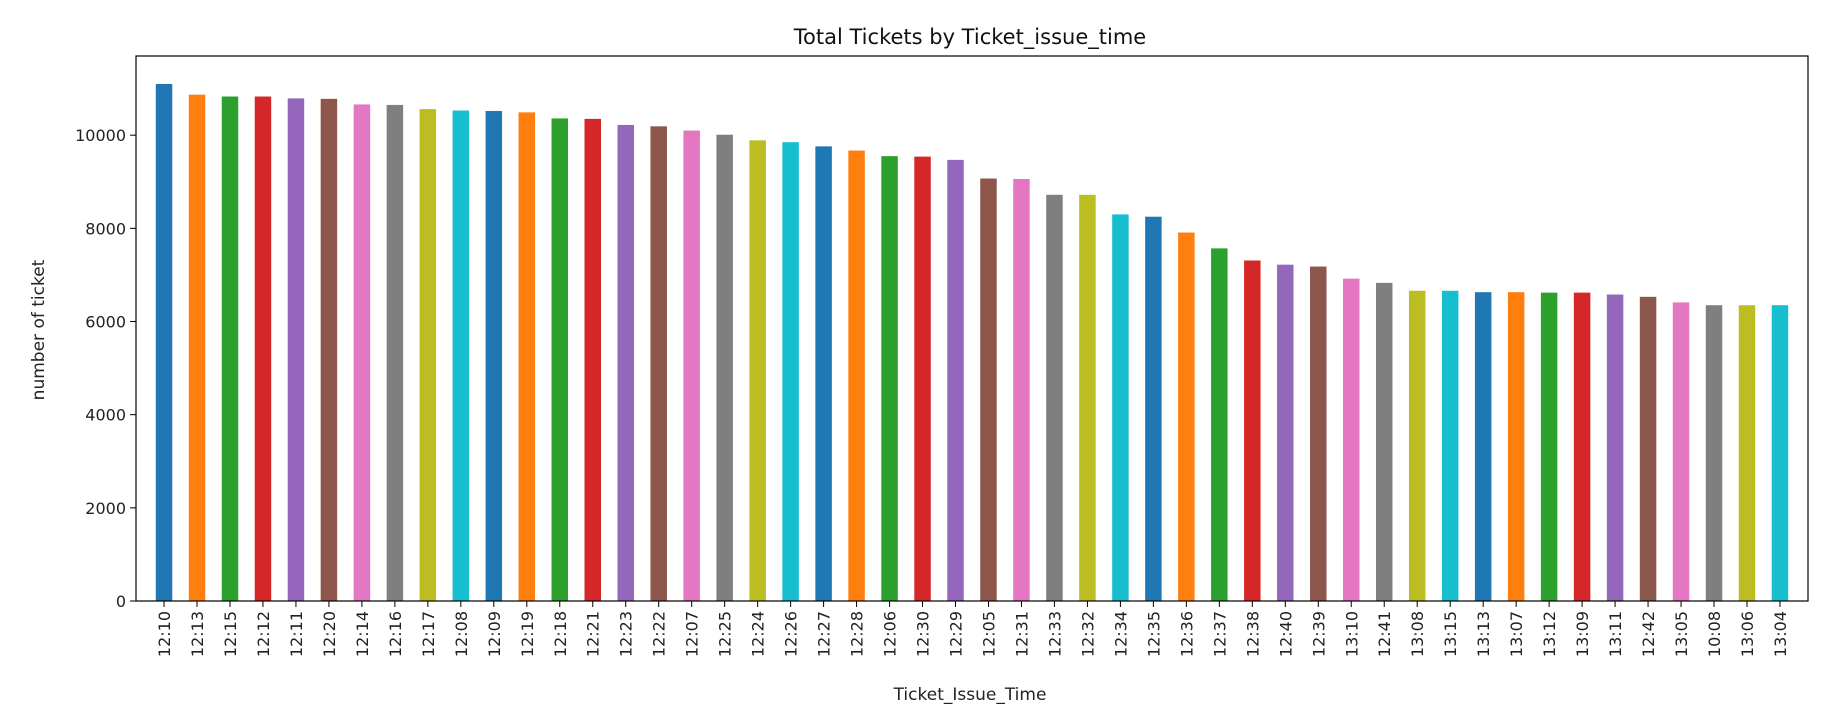 The height and width of the screenshot is (708, 1826). Describe the element at coordinates (1417, 634) in the screenshot. I see `x-tick-label: 13:08` at that location.